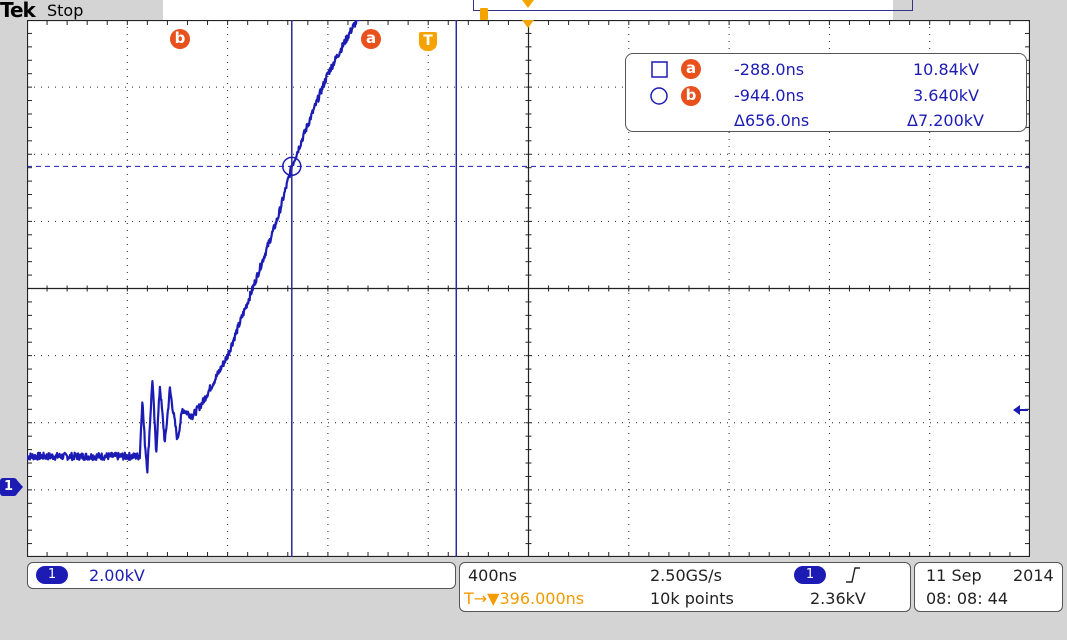 The image size is (1067, 640). What do you see at coordinates (967, 598) in the screenshot?
I see `clock-time: 08: 08: 44` at bounding box center [967, 598].